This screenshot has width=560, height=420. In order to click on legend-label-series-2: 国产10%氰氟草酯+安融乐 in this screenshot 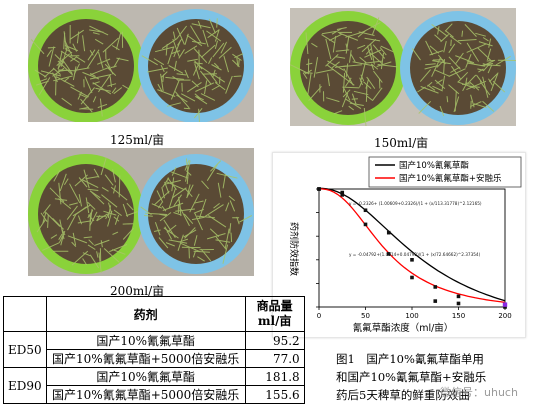, I will do `click(450, 178)`.